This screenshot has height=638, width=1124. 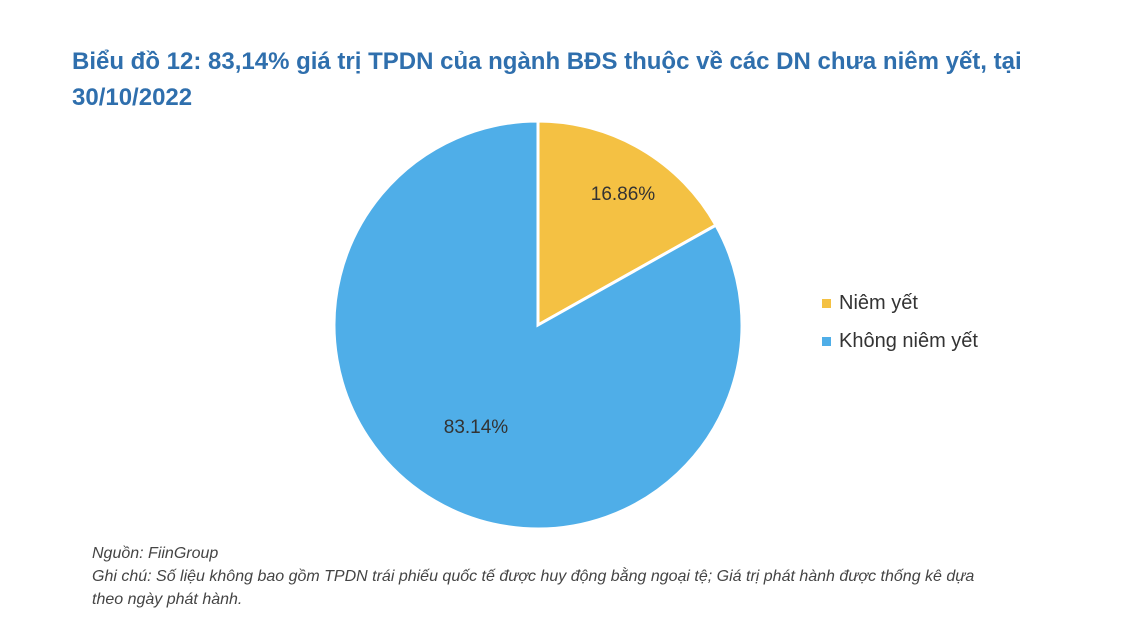 What do you see at coordinates (155, 553) in the screenshot?
I see `source-note: Nguồn: FiinGroup` at bounding box center [155, 553].